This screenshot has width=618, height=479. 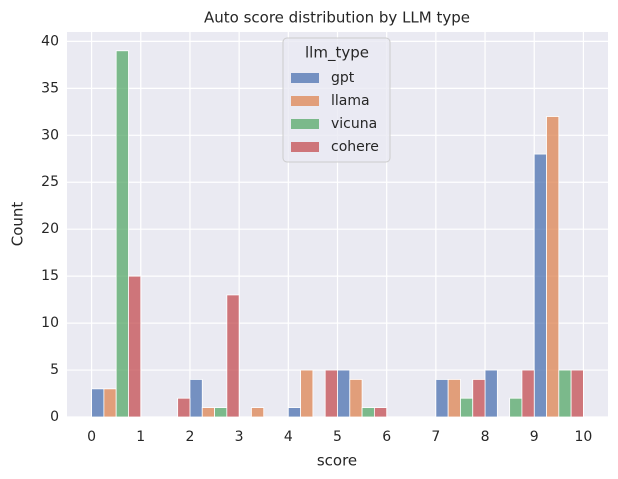 What do you see at coordinates (91, 437) in the screenshot?
I see `x-tick-label: 0` at bounding box center [91, 437].